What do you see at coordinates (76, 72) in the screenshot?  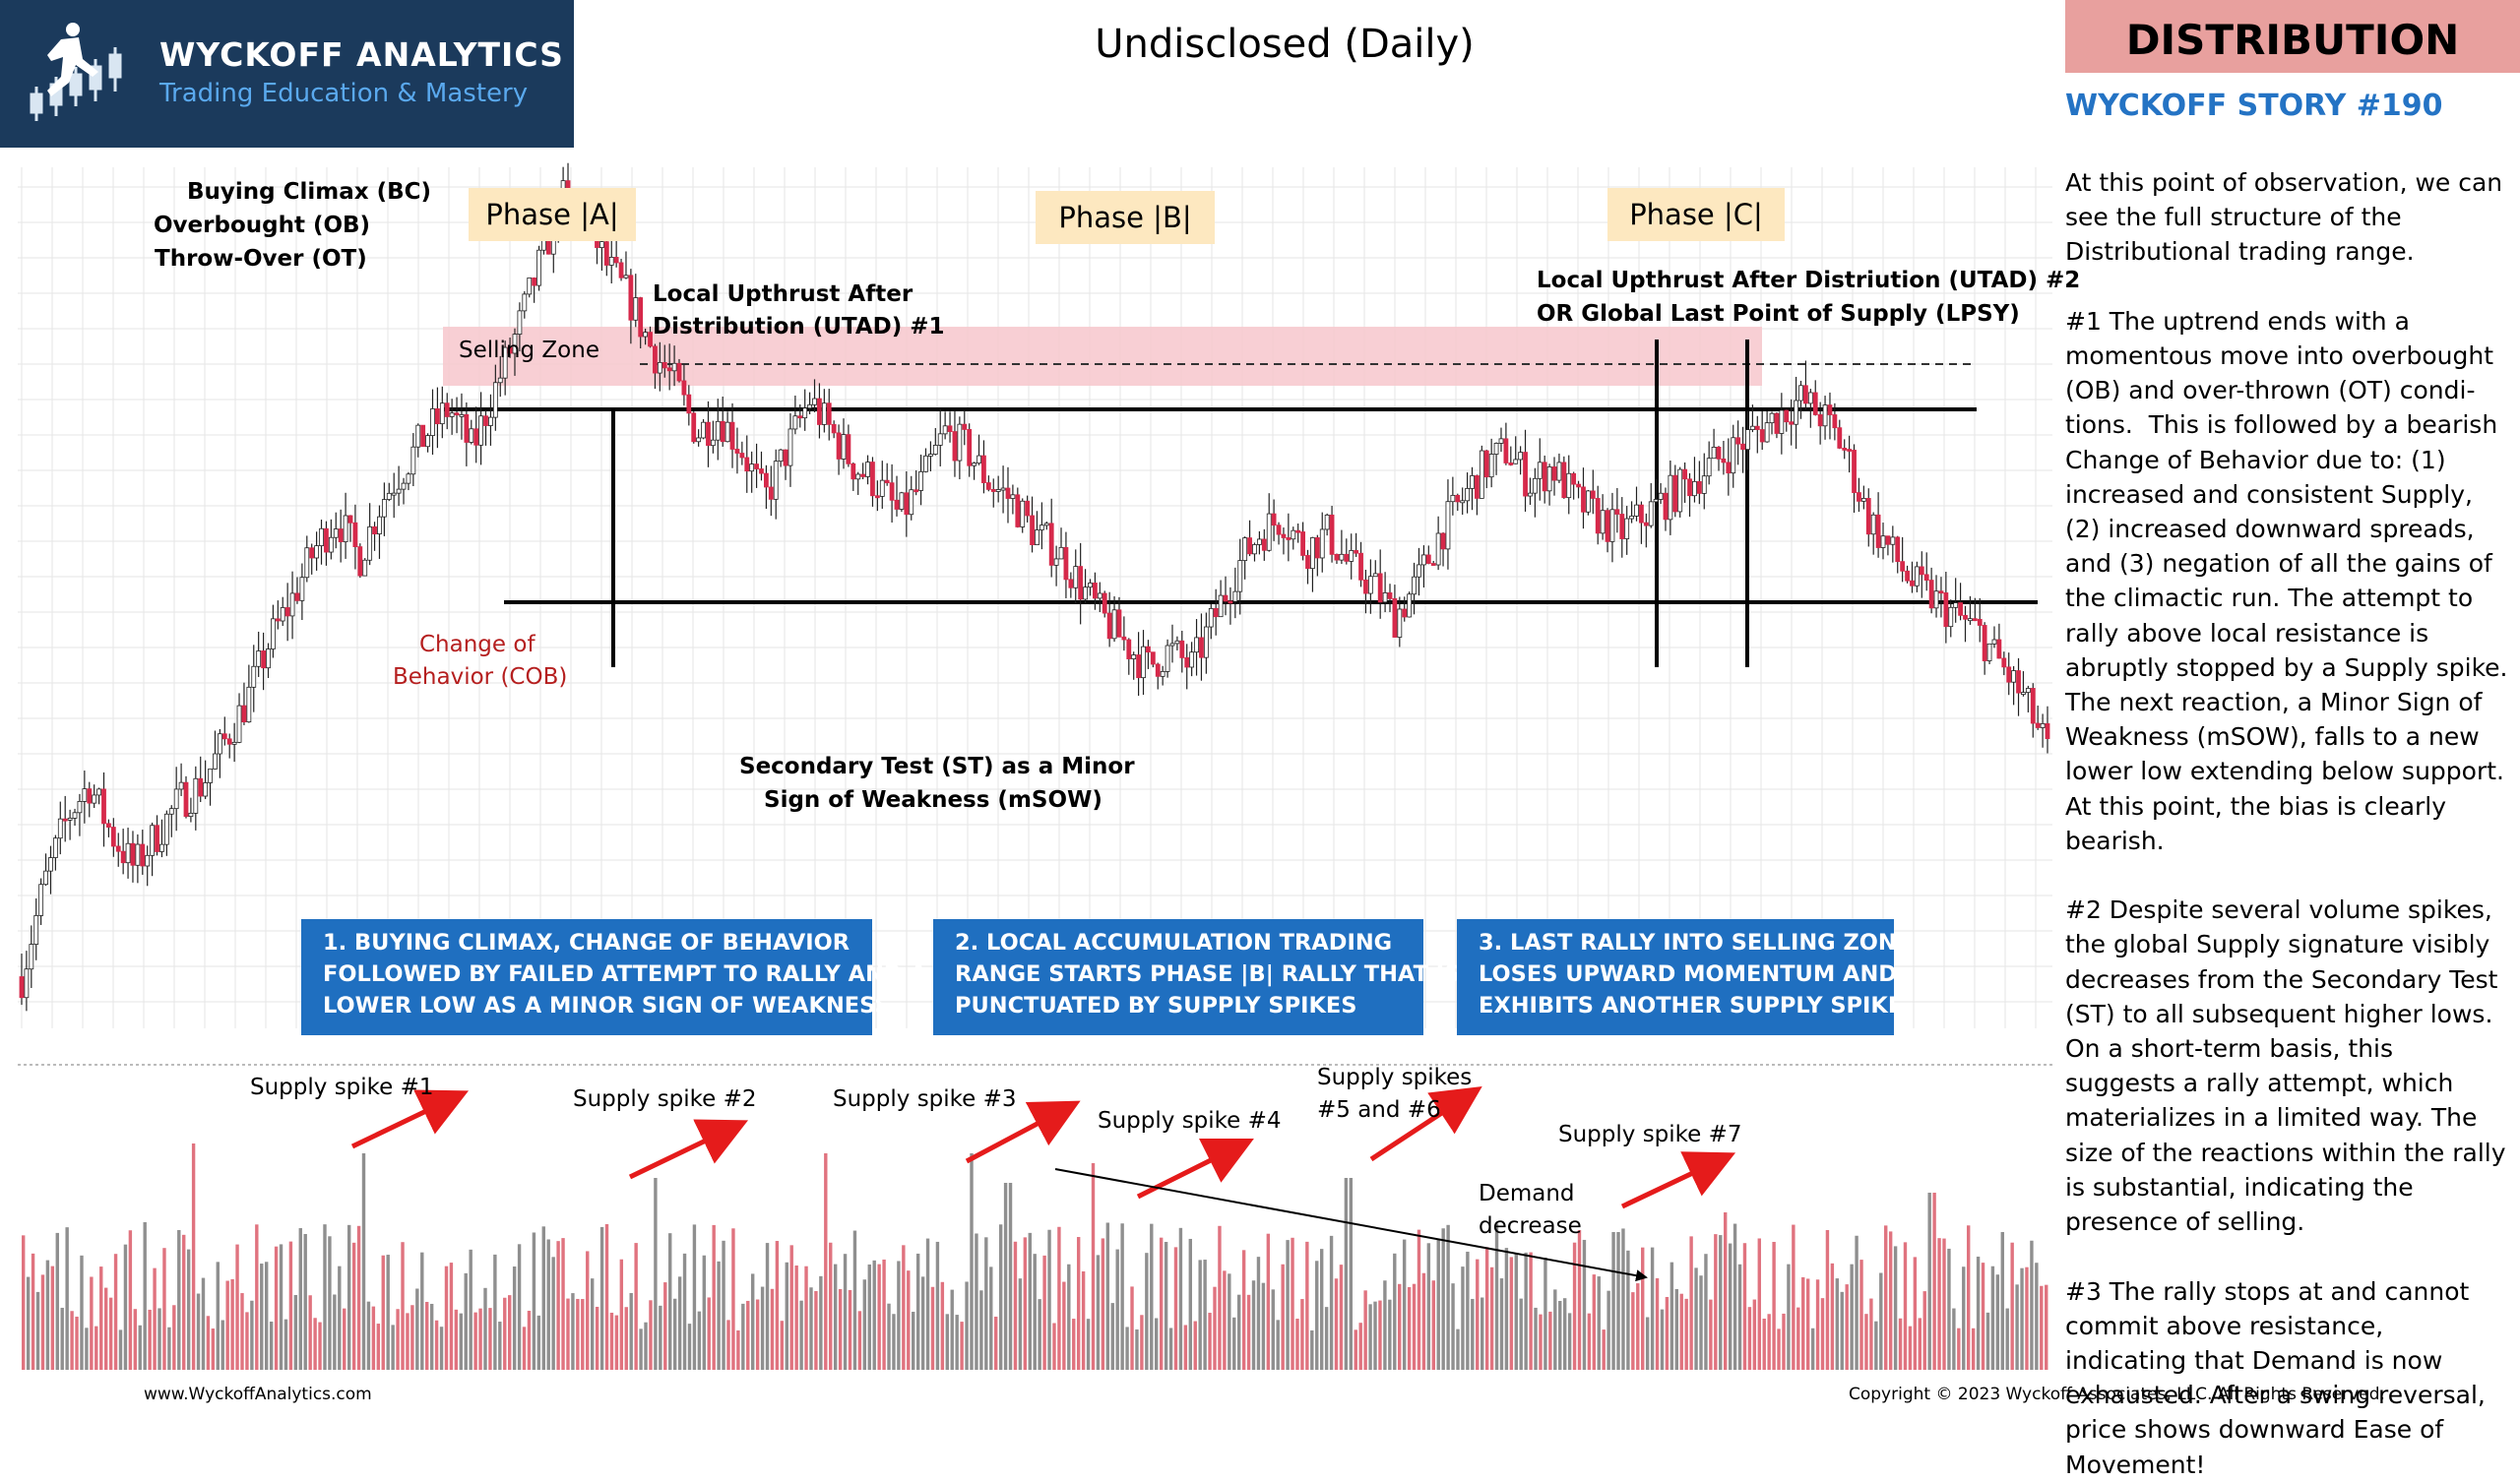 I see `logo-runner-icon` at bounding box center [76, 72].